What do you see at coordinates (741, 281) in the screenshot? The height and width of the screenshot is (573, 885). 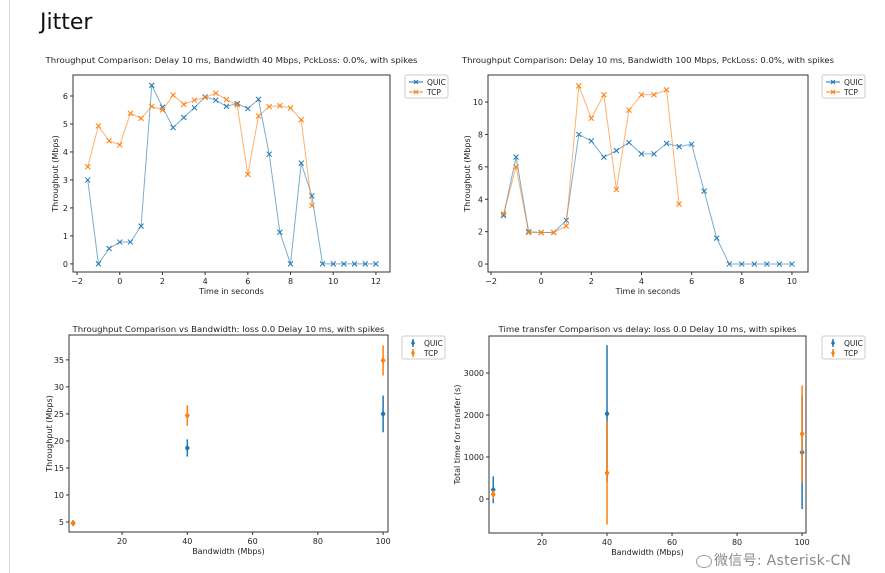 I see `x-tick-label: 8` at bounding box center [741, 281].